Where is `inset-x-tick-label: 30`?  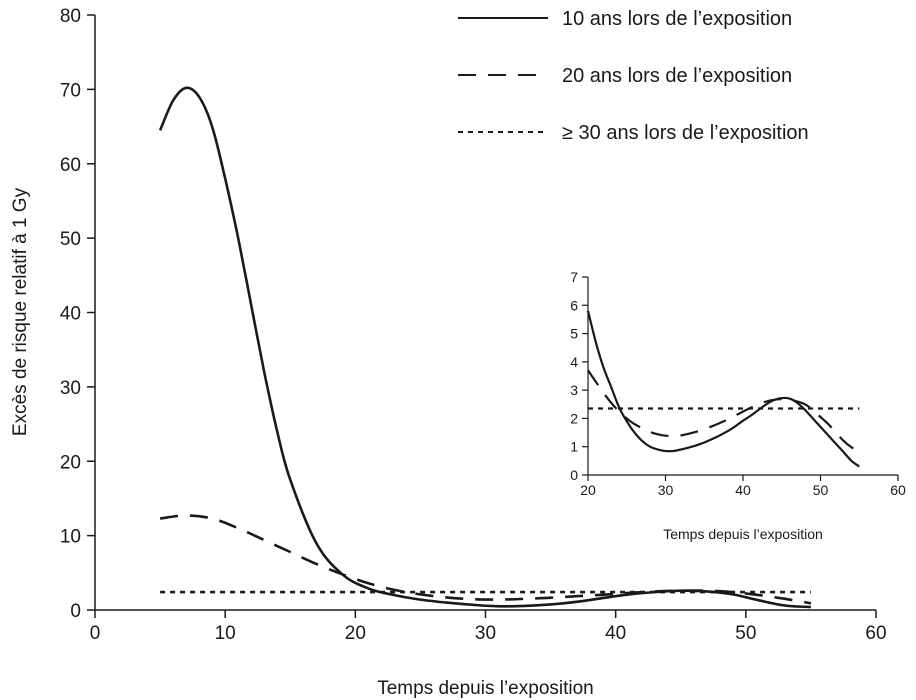 inset-x-tick-label: 30 is located at coordinates (666, 490).